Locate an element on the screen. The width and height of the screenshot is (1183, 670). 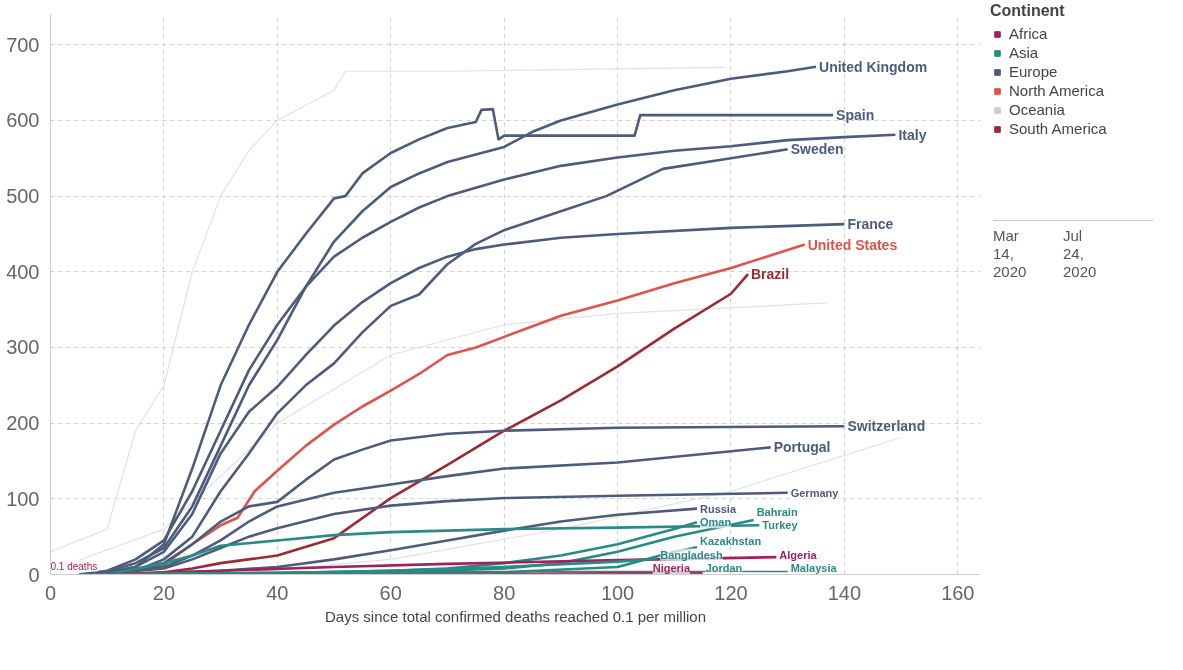
legend-label: South America is located at coordinates (1058, 128).